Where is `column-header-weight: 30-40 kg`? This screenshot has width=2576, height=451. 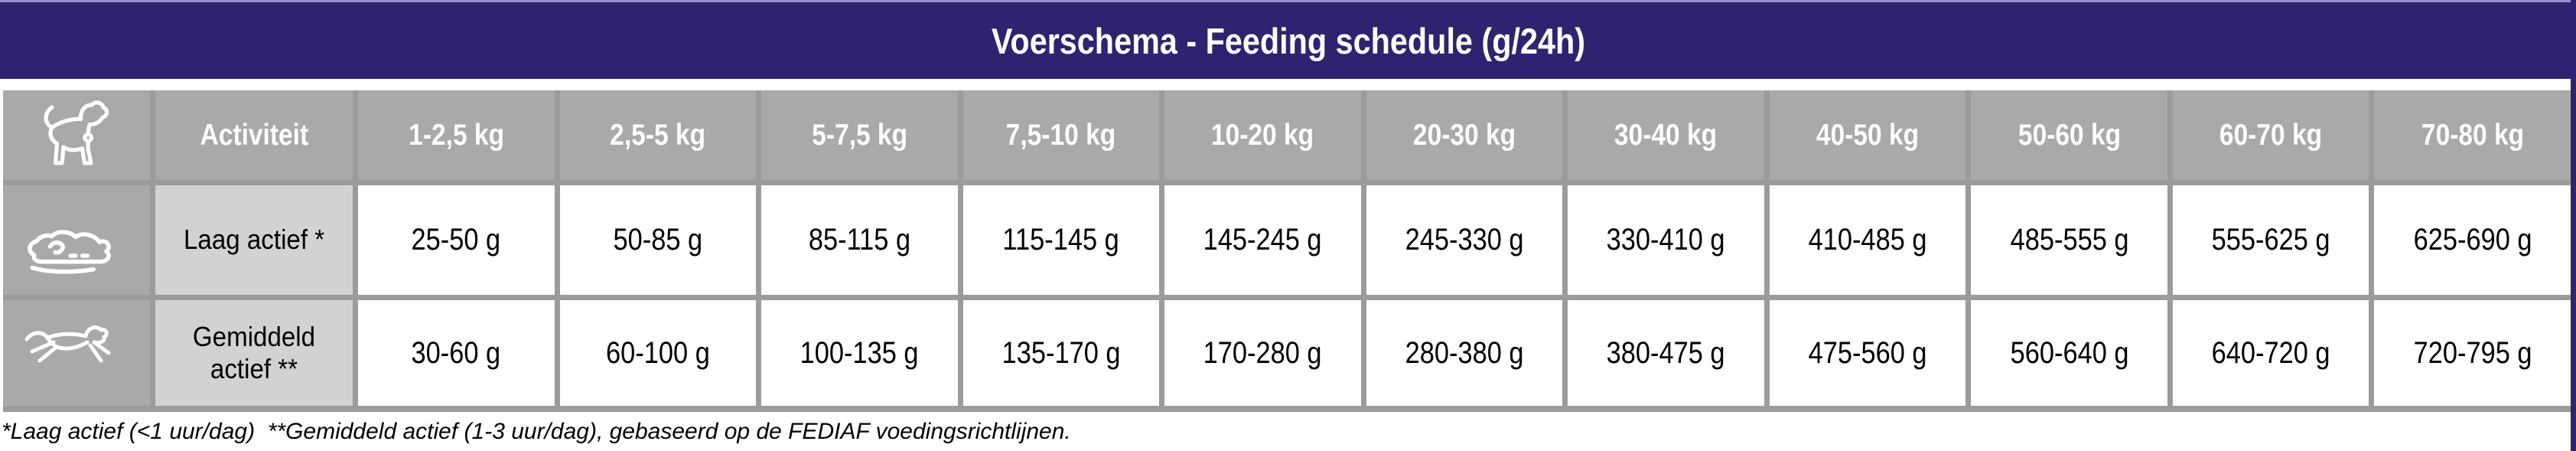 column-header-weight: 30-40 kg is located at coordinates (1666, 135).